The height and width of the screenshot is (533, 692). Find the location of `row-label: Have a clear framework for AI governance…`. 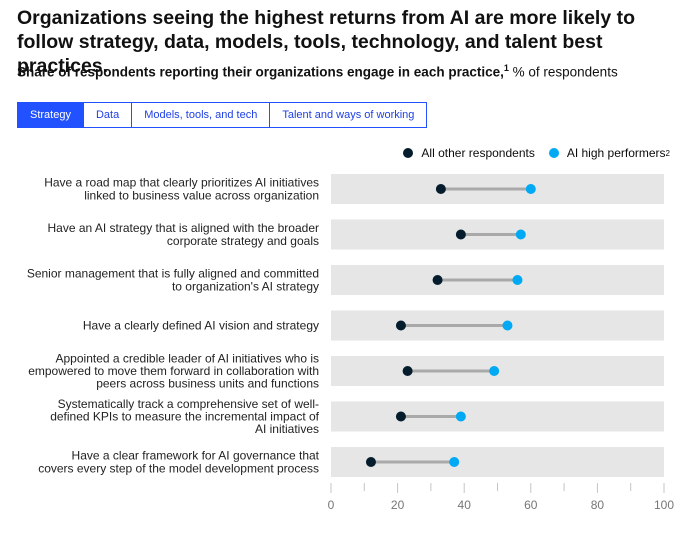

row-label: Have a clear framework for AI governance… is located at coordinates (196, 456).